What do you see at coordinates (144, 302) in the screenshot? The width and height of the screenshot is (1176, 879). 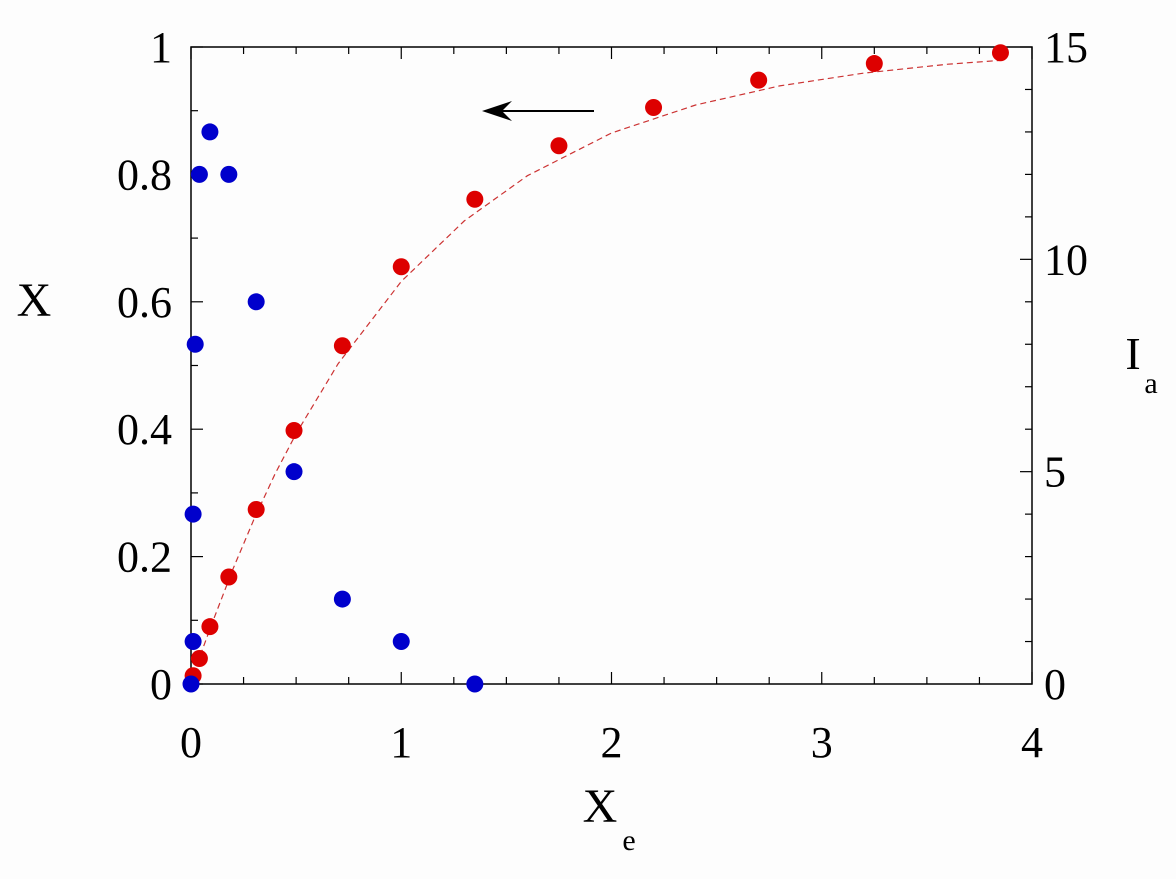 I see `y-left-tick-label: 0.6` at bounding box center [144, 302].